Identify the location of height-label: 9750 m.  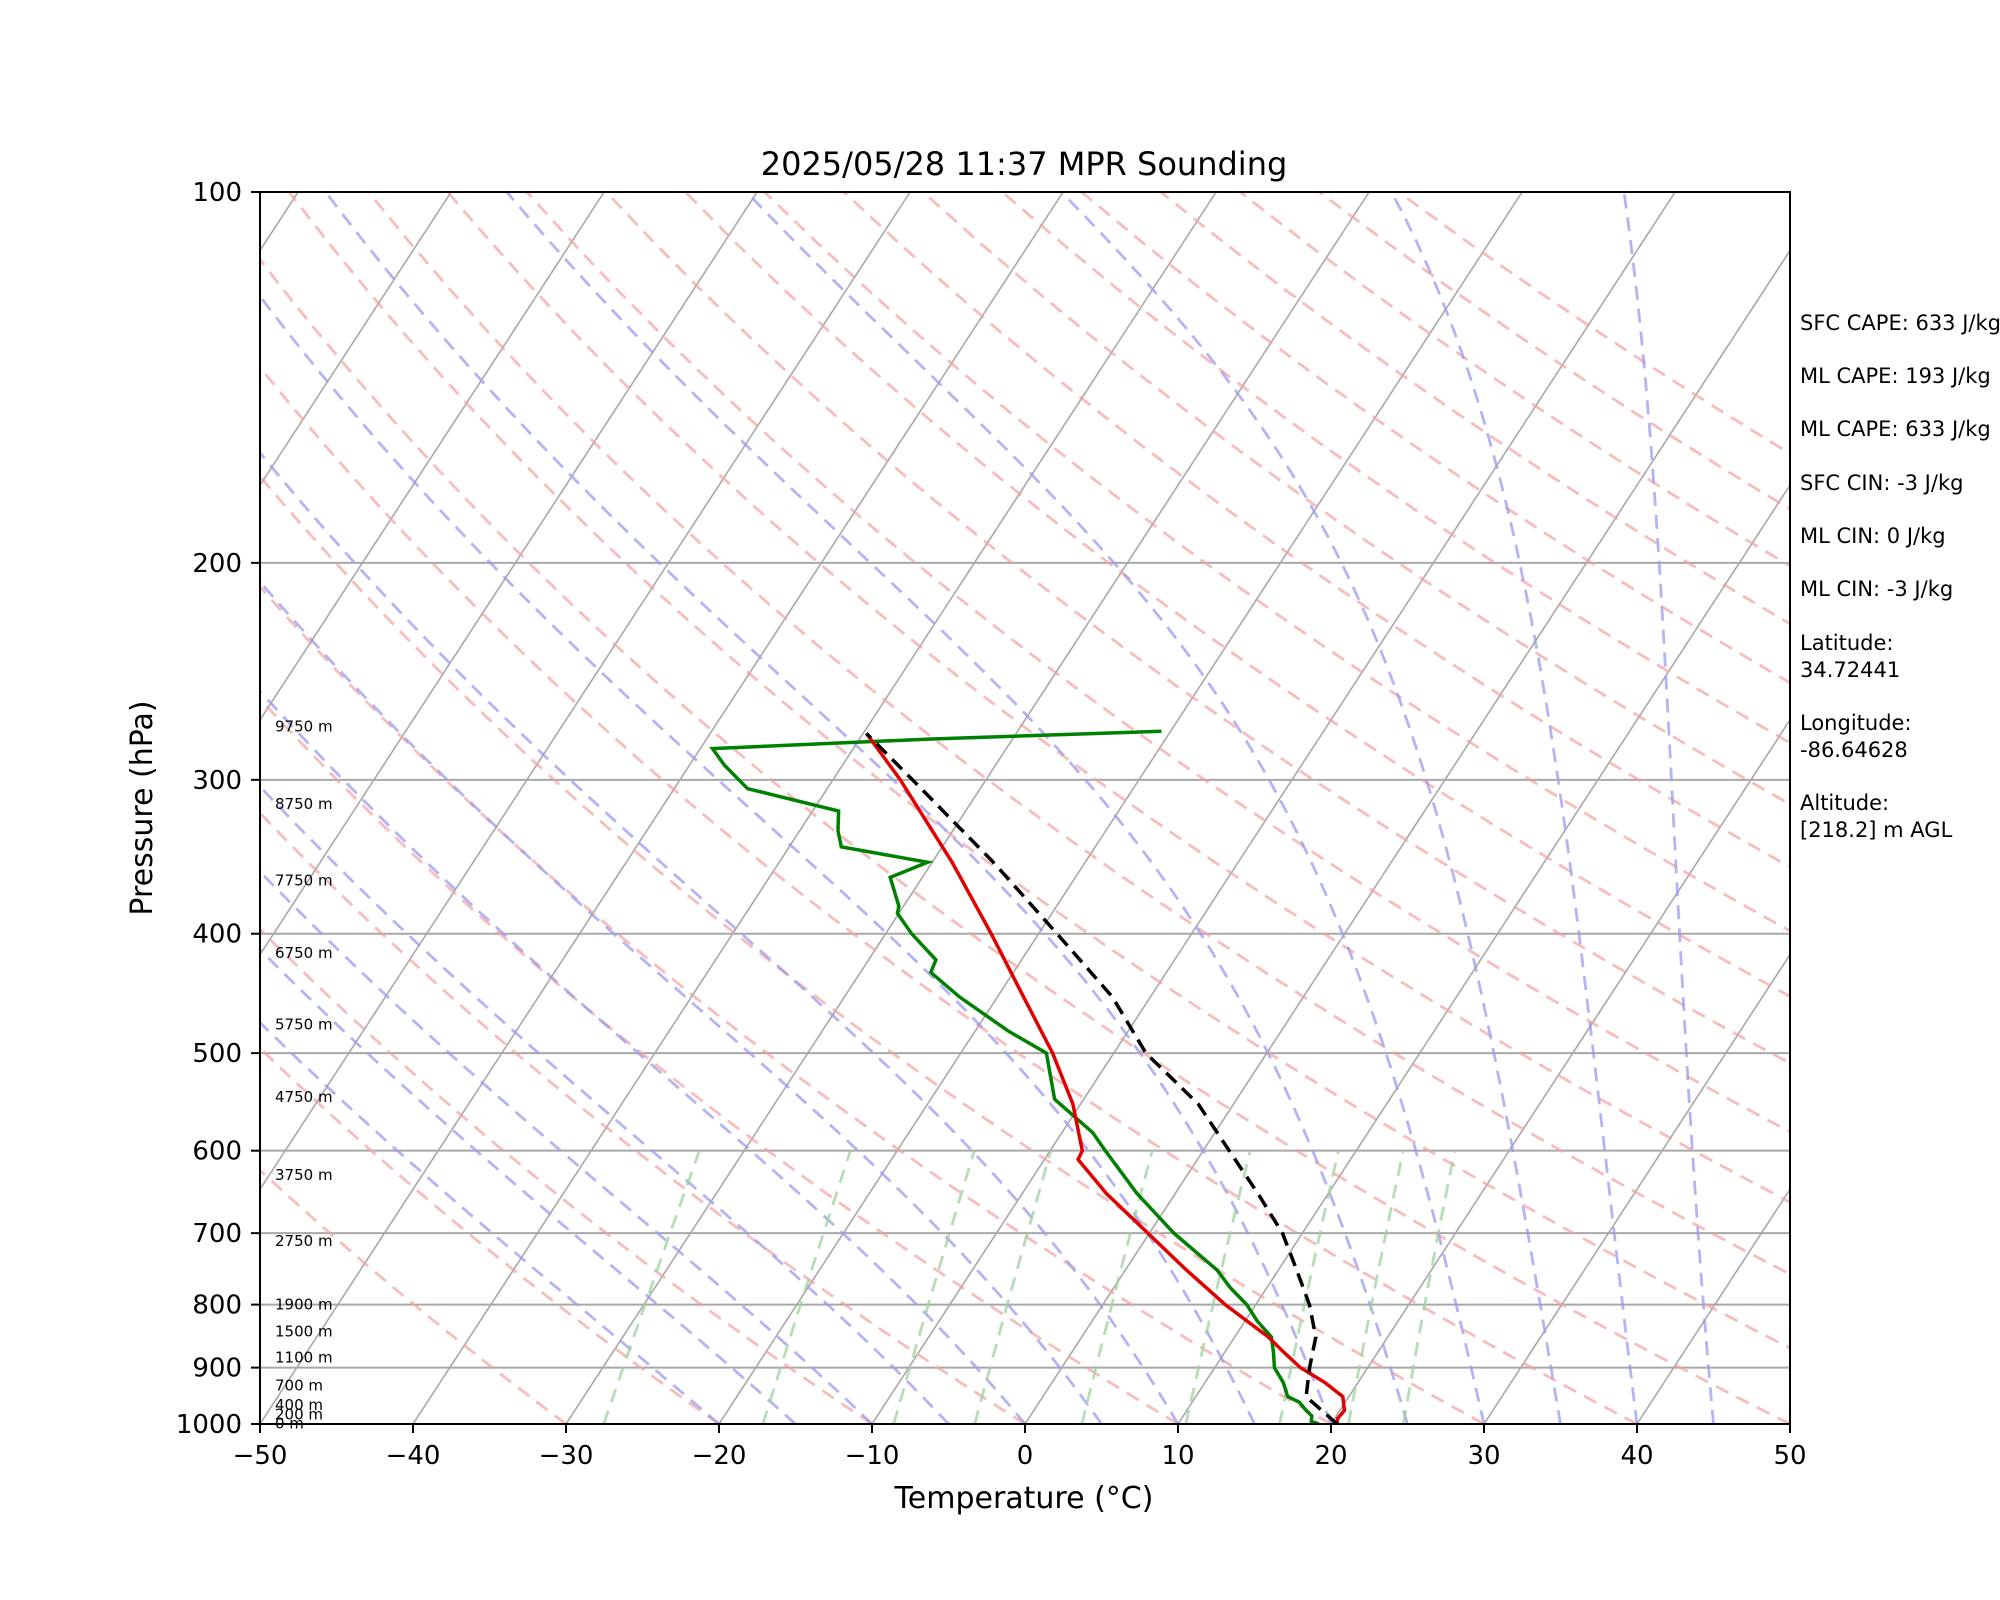
(304, 726).